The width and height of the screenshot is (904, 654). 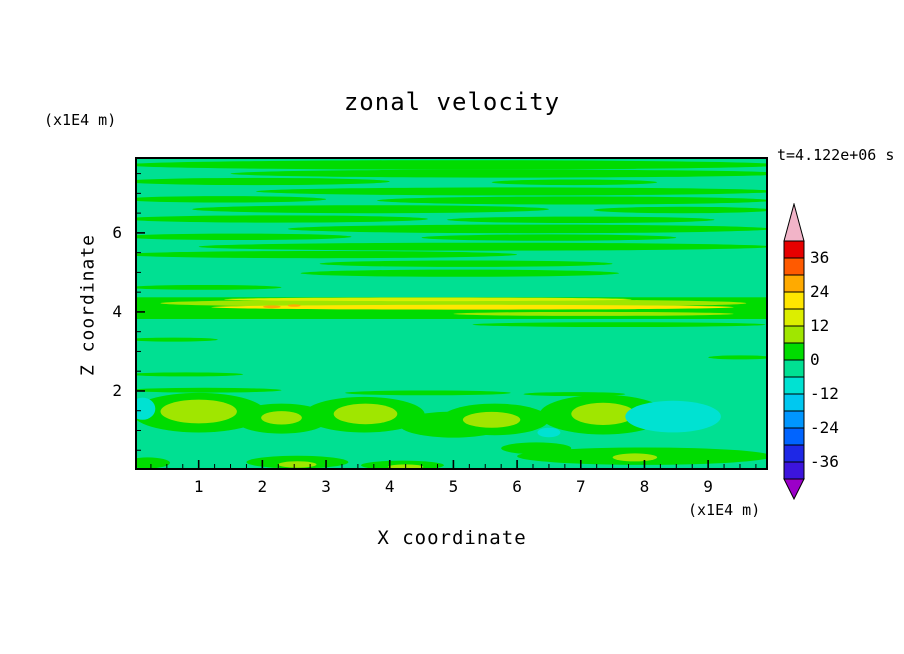 I want to click on colorbar-tick-label: 12, so click(x=820, y=325).